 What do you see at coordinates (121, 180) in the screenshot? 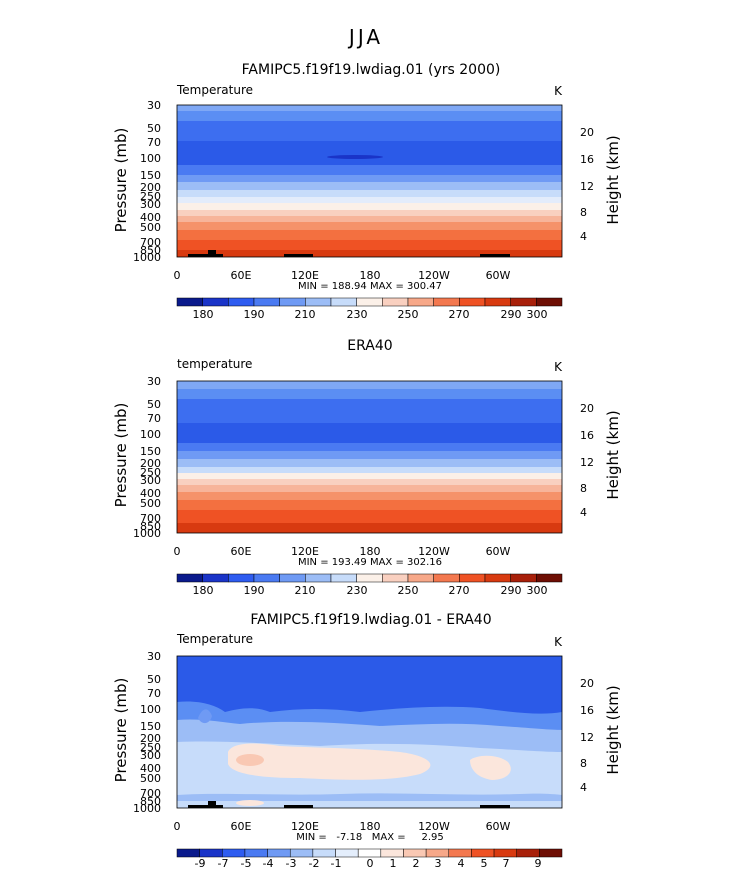
I see `panel-model-ylabel: Pressure (mb)` at bounding box center [121, 180].